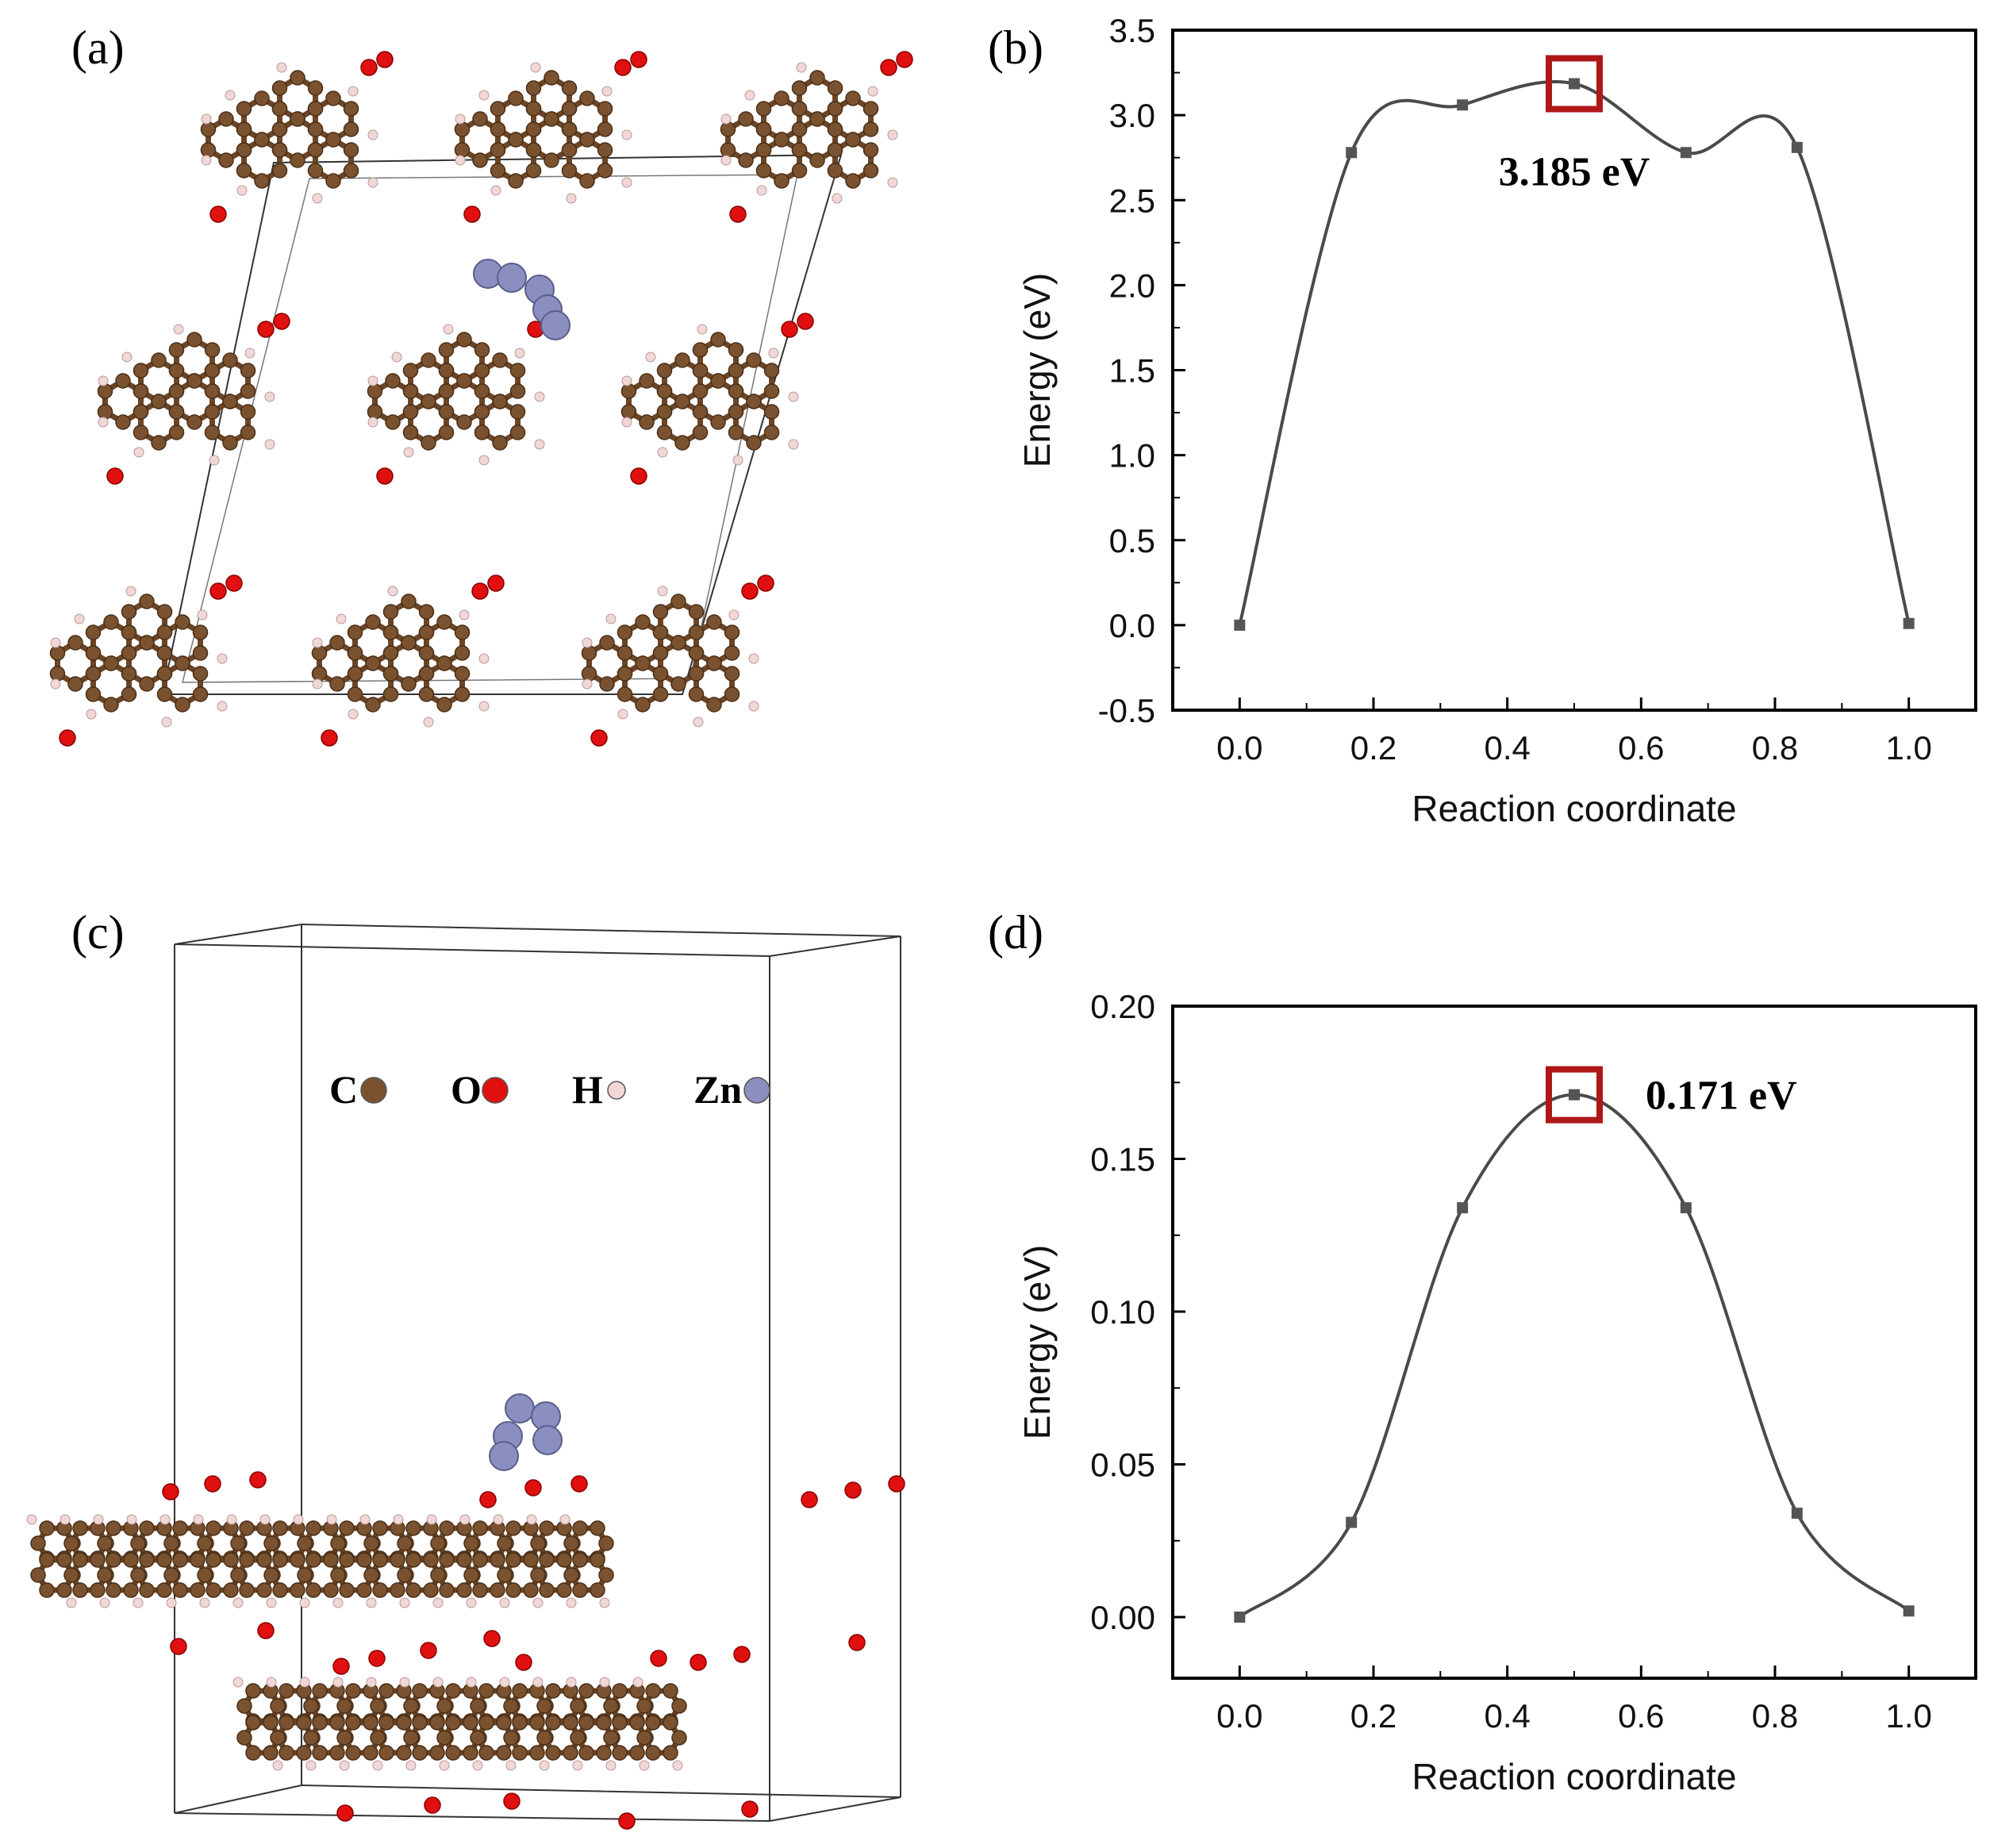  I want to click on data-point, so click(1909, 623).